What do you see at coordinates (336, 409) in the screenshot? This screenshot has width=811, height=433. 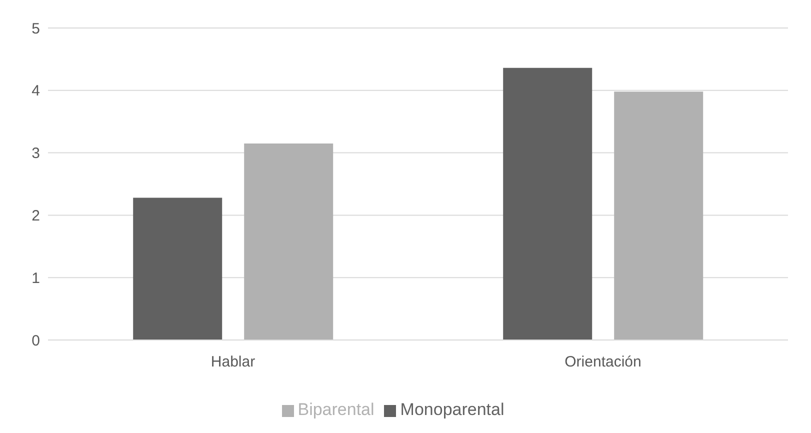 I see `legend-label: Biparental` at bounding box center [336, 409].